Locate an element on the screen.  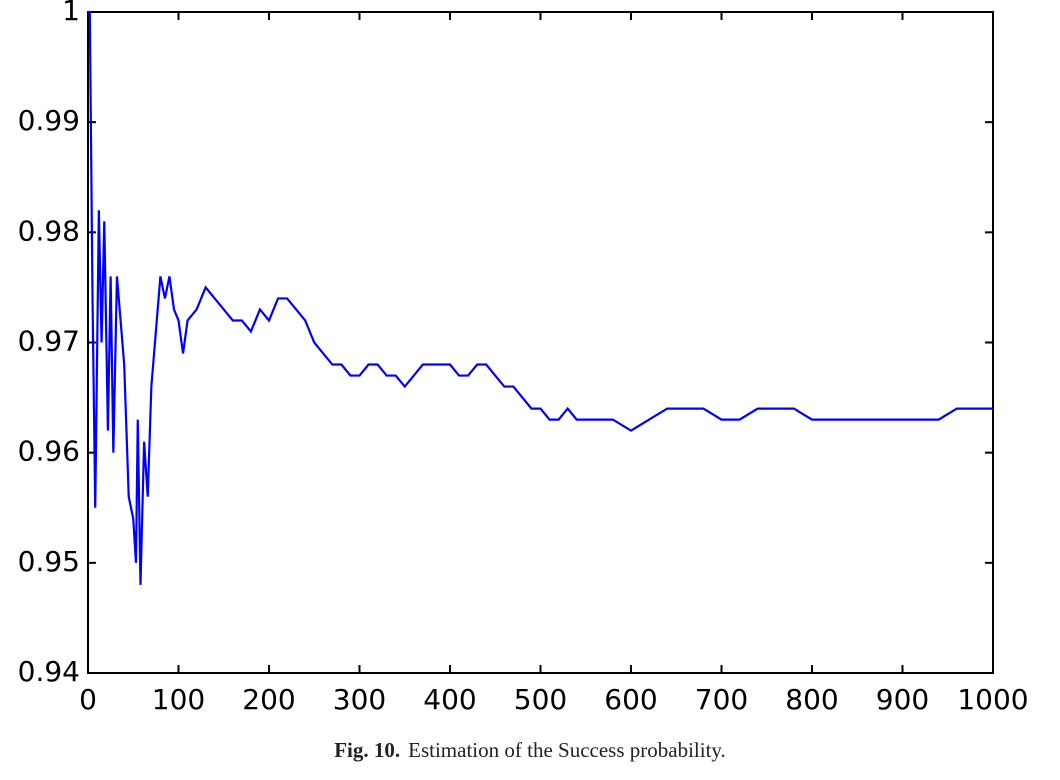
y-tick-label: 0.98 is located at coordinates (49, 230).